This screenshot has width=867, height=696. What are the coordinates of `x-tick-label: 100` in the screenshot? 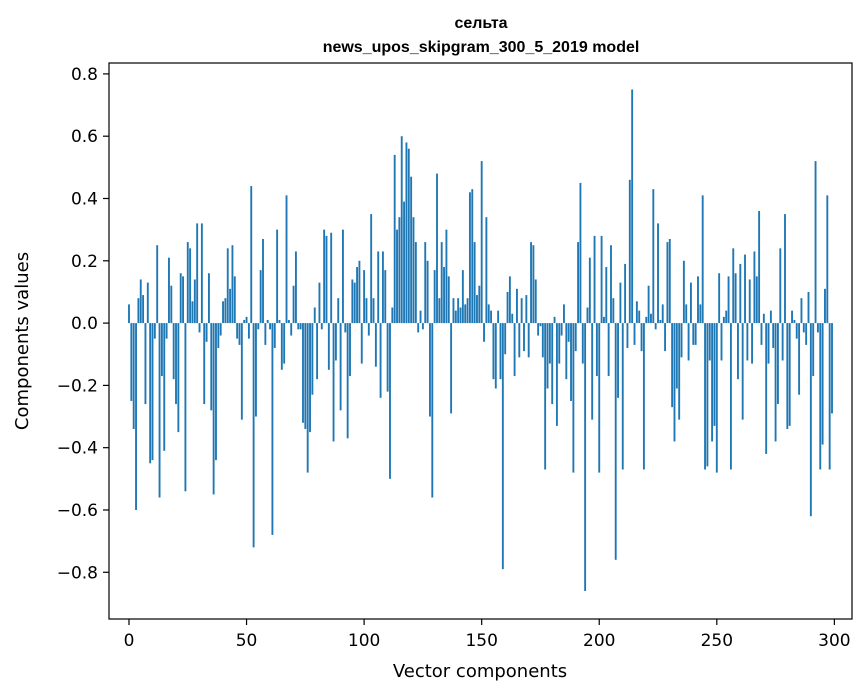 It's located at (364, 641).